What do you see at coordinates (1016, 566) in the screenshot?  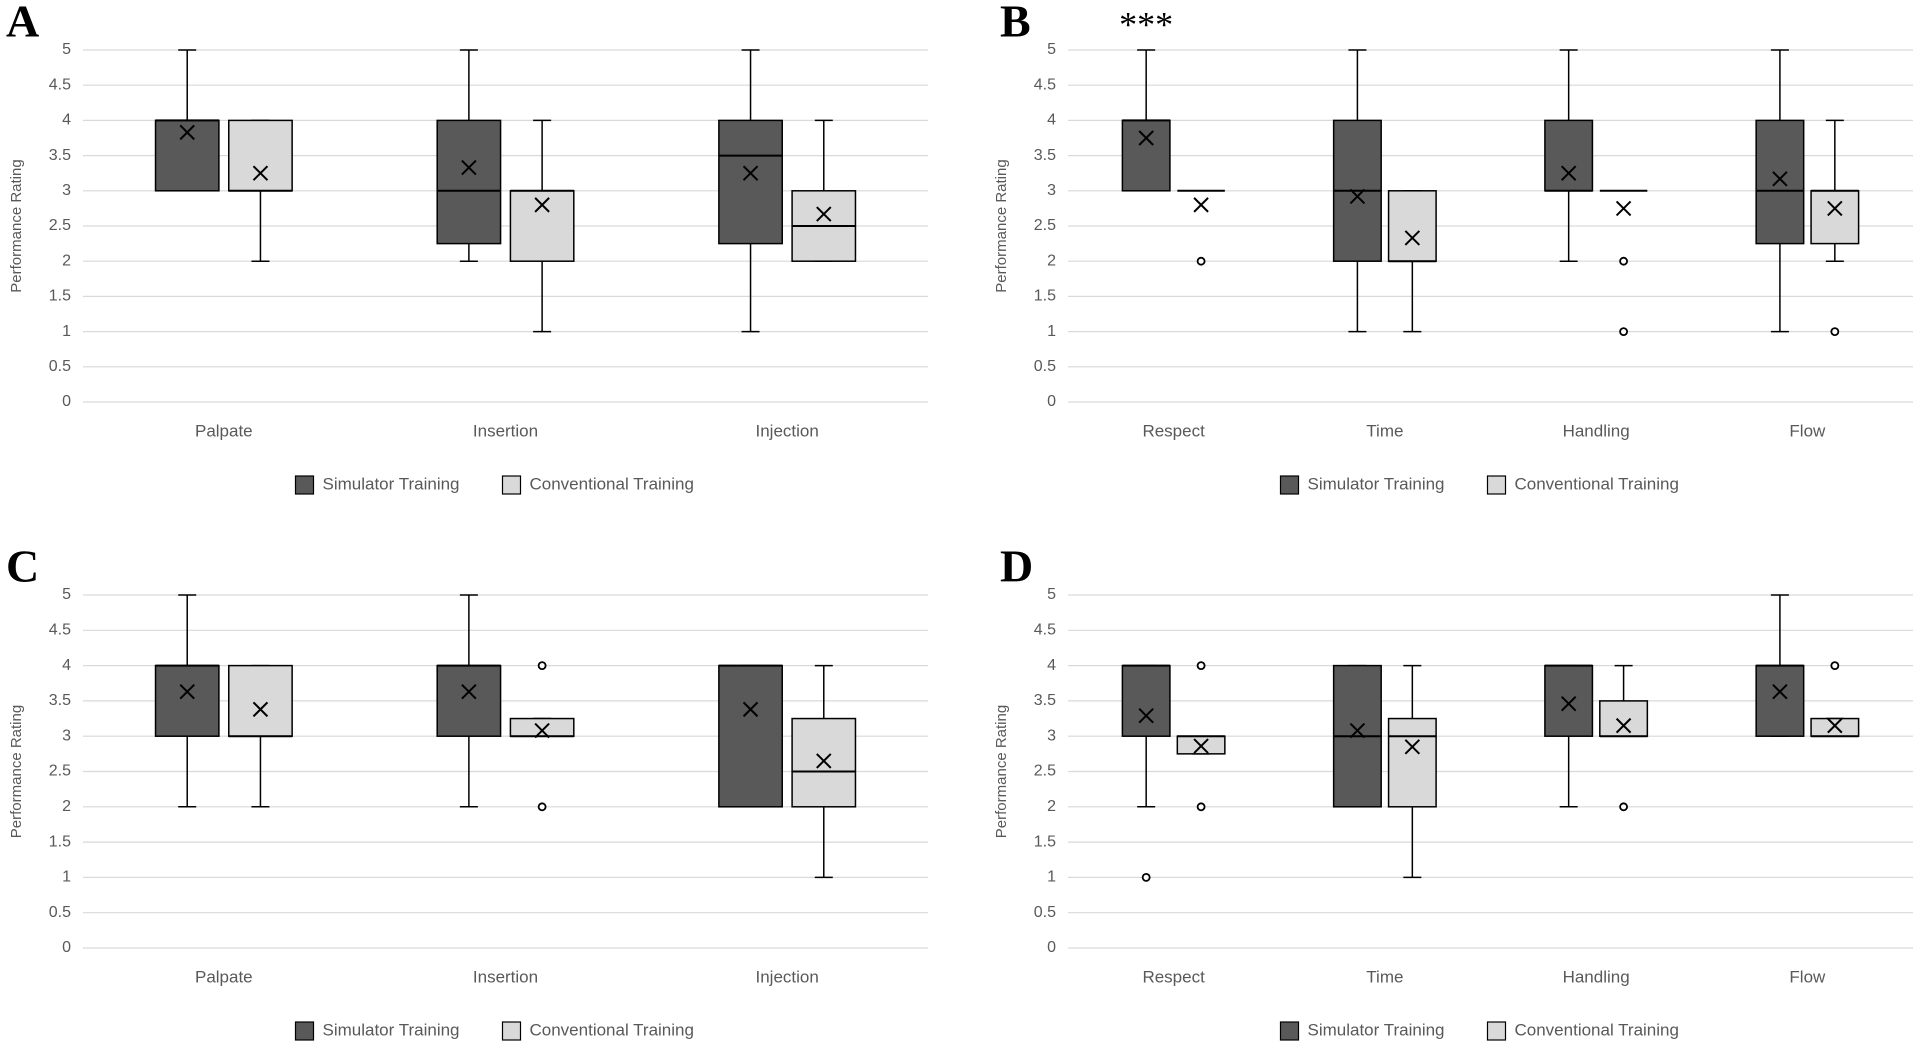 I see `panel-label: D` at bounding box center [1016, 566].